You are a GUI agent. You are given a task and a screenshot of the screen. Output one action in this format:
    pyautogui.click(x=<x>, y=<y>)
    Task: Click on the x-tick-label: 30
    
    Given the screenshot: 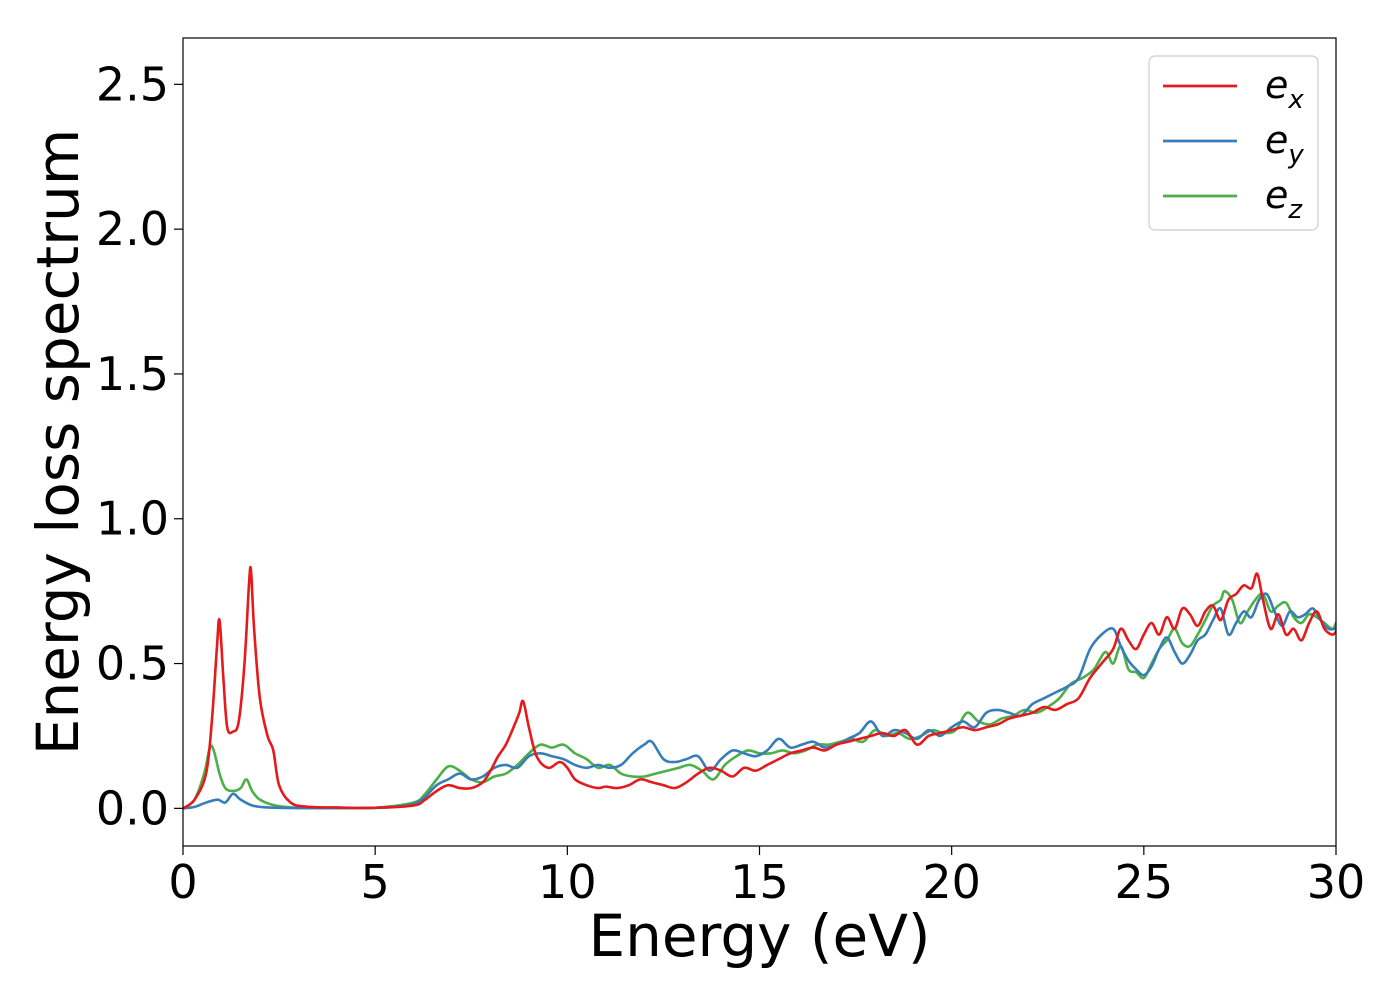 What is the action you would take?
    pyautogui.click(x=1336, y=882)
    